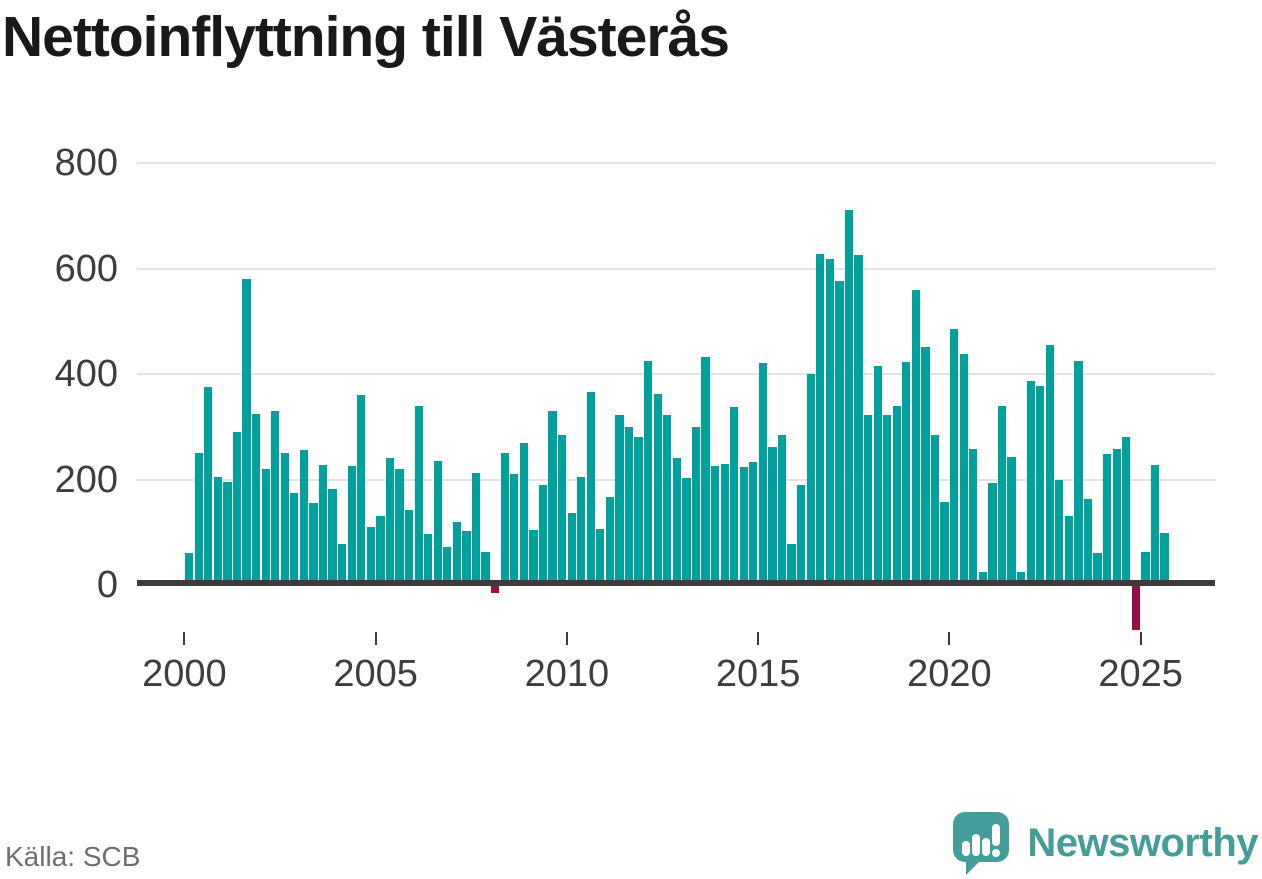 The height and width of the screenshot is (879, 1262). What do you see at coordinates (1078, 472) in the screenshot?
I see `bar-2023-q2` at bounding box center [1078, 472].